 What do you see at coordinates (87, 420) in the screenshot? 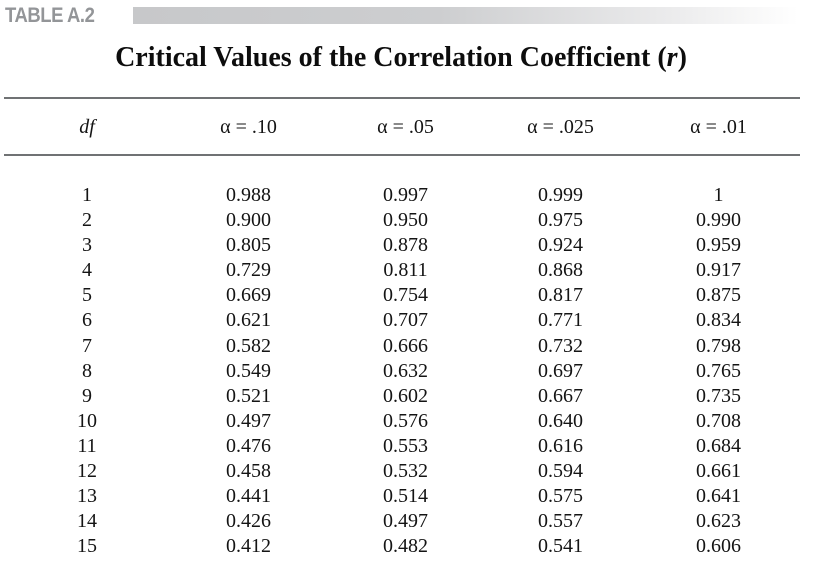
I see `df-cell: 10` at bounding box center [87, 420].